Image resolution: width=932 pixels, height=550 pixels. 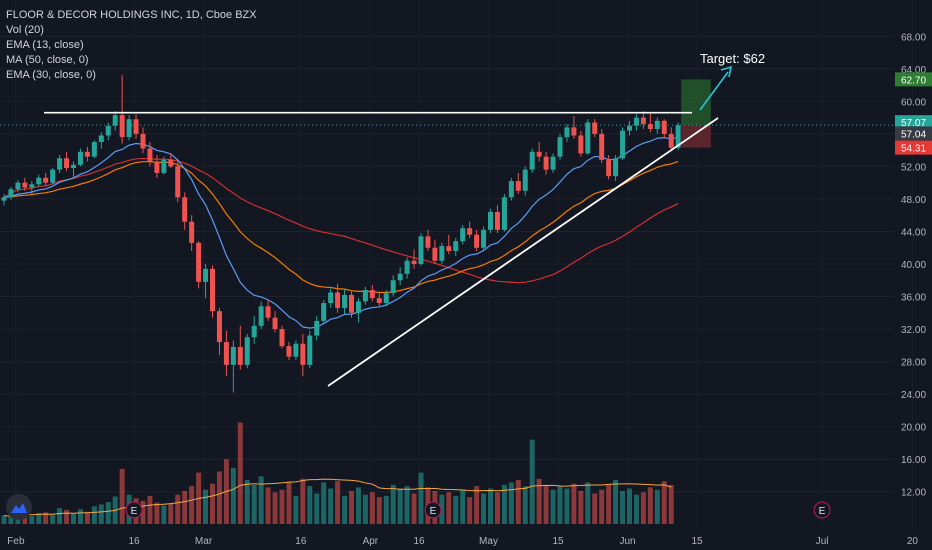 I want to click on time-axis-label: Apr, so click(x=371, y=541).